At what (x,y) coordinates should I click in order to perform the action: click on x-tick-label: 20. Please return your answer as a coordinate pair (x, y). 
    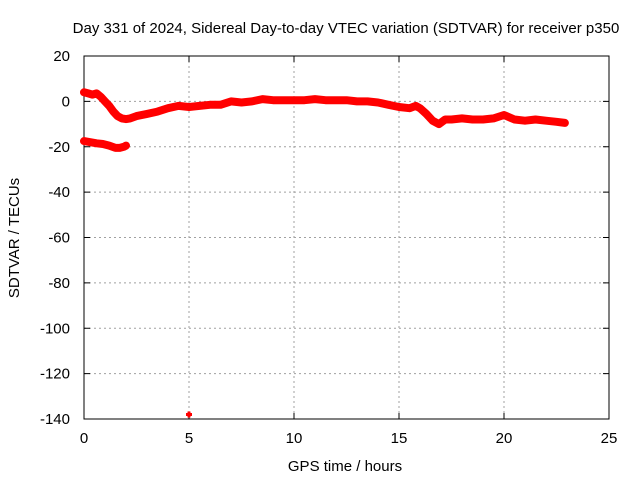
    Looking at the image, I should click on (504, 438).